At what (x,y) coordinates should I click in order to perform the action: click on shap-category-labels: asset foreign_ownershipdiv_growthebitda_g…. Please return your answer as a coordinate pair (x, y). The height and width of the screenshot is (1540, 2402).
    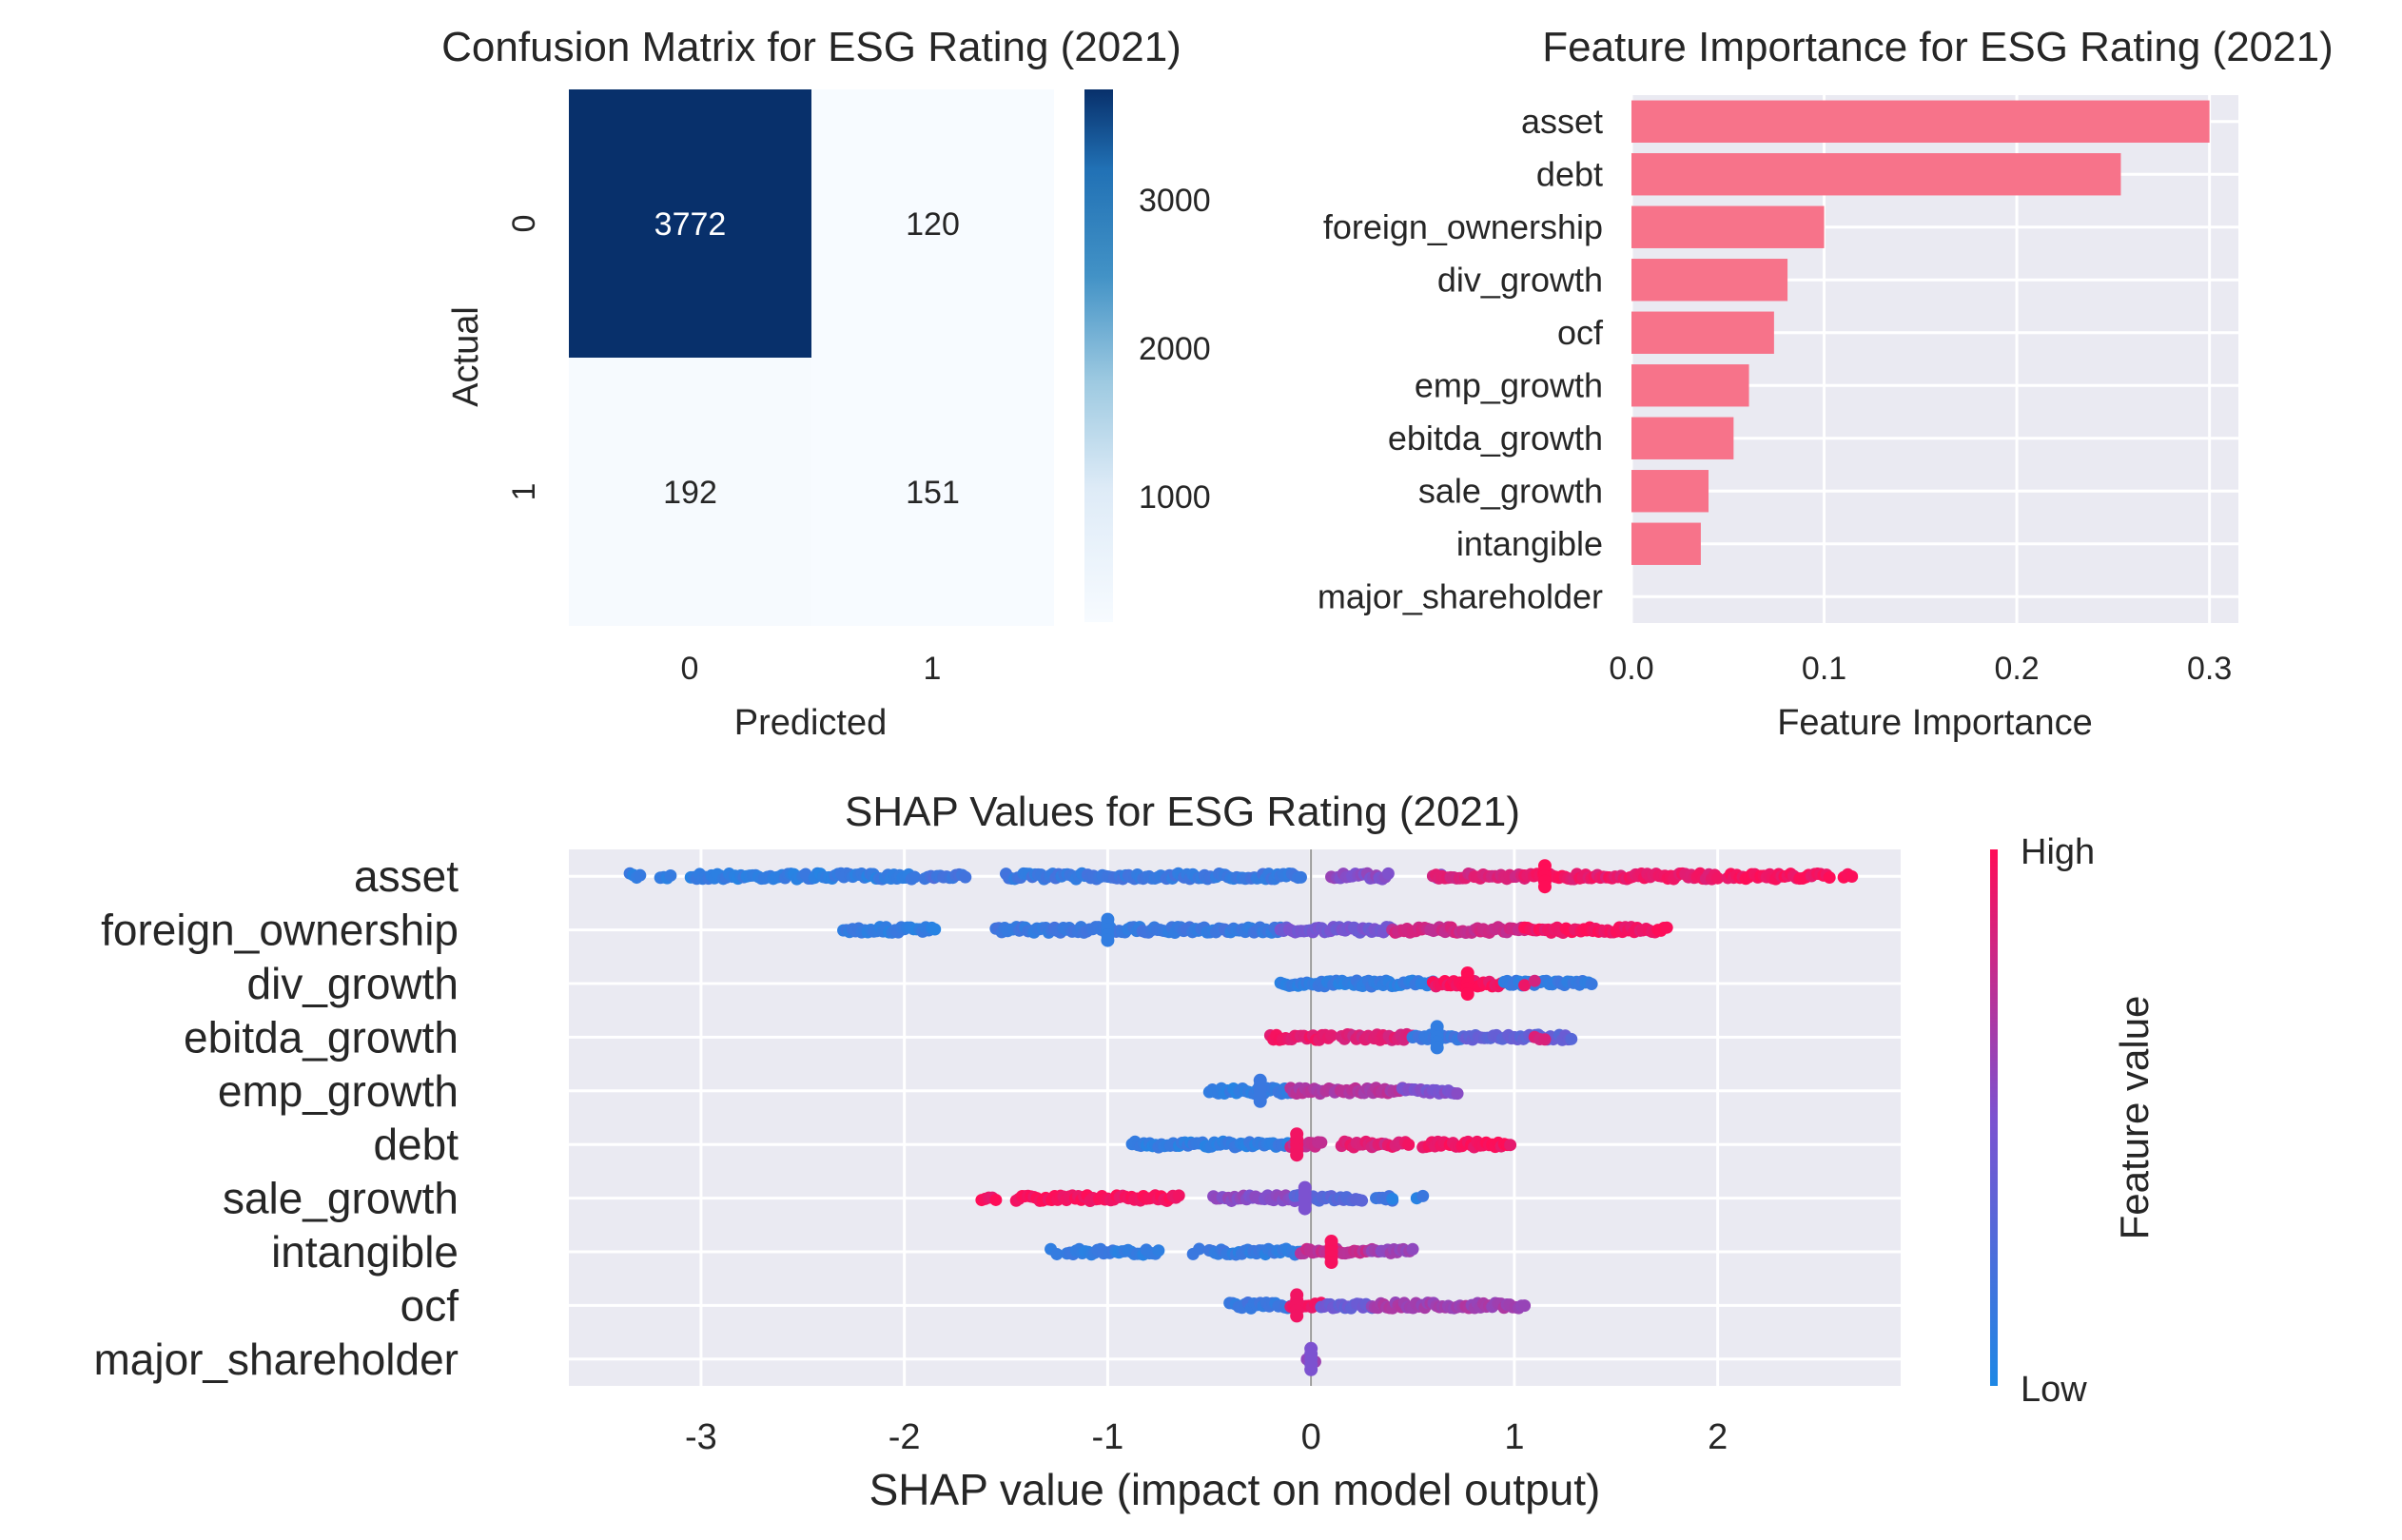
    Looking at the image, I should click on (276, 1118).